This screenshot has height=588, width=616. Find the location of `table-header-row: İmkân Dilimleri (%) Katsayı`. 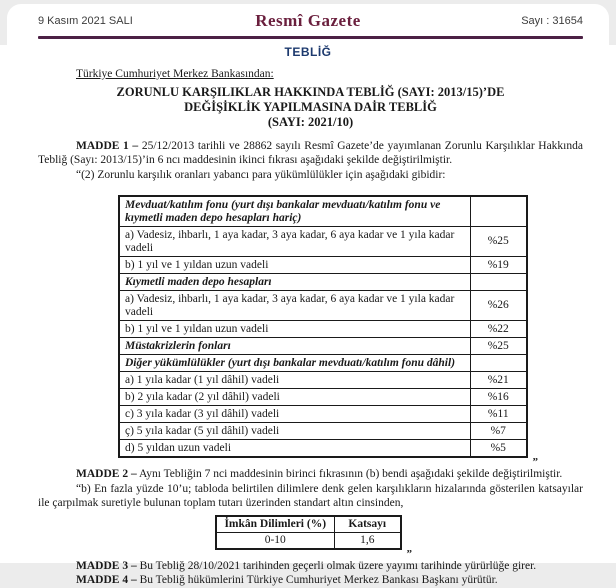

table-header-row: İmkân Dilimleri (%) Katsayı is located at coordinates (308, 524).